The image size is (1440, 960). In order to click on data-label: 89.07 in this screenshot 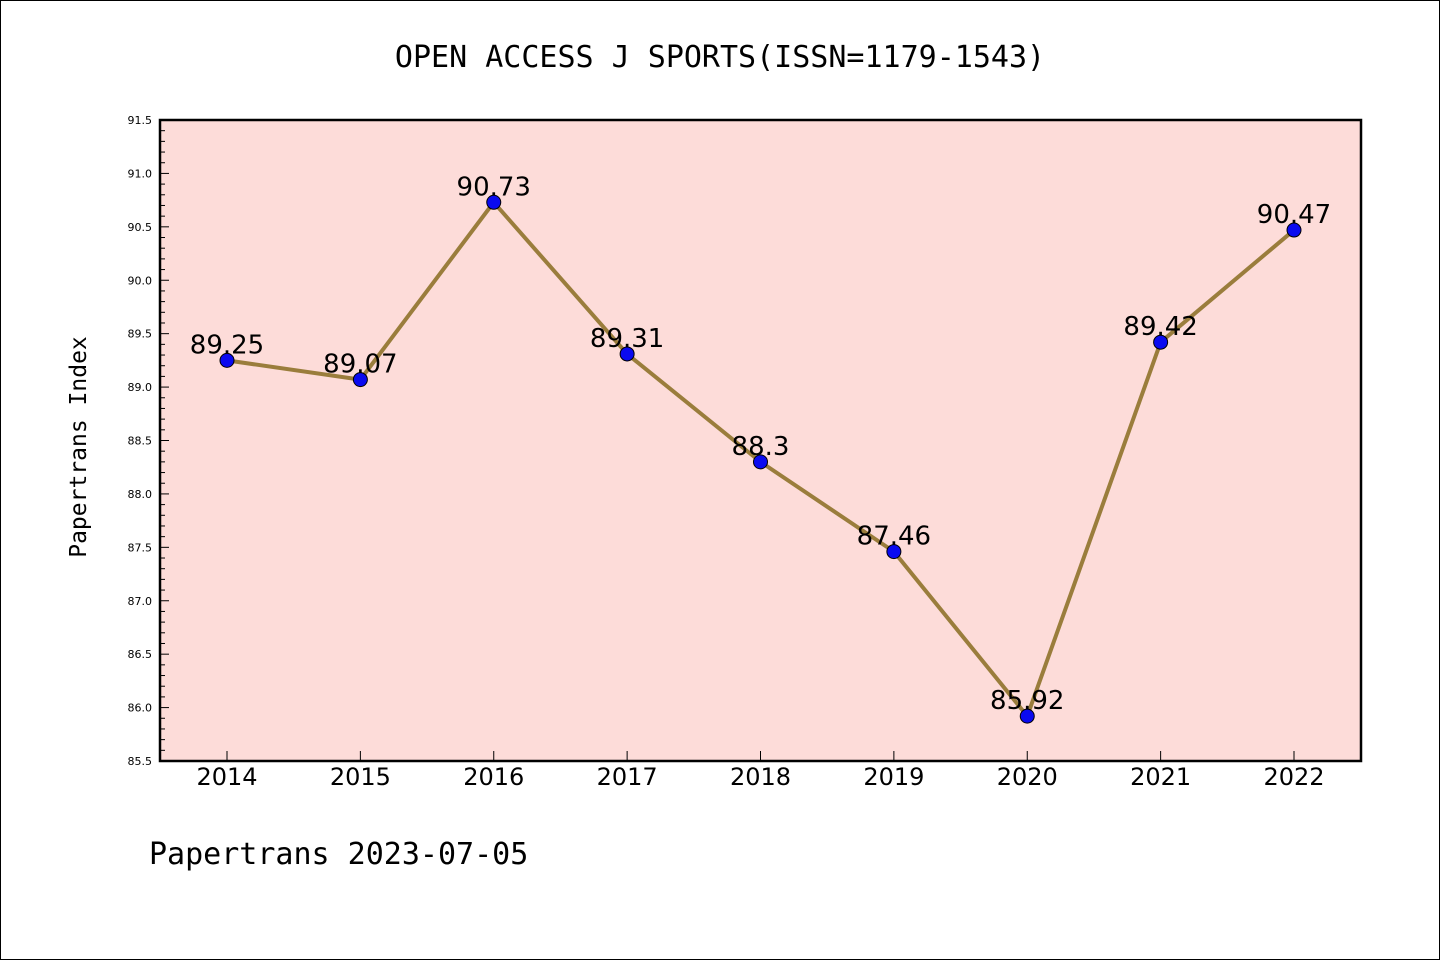, I will do `click(360, 365)`.